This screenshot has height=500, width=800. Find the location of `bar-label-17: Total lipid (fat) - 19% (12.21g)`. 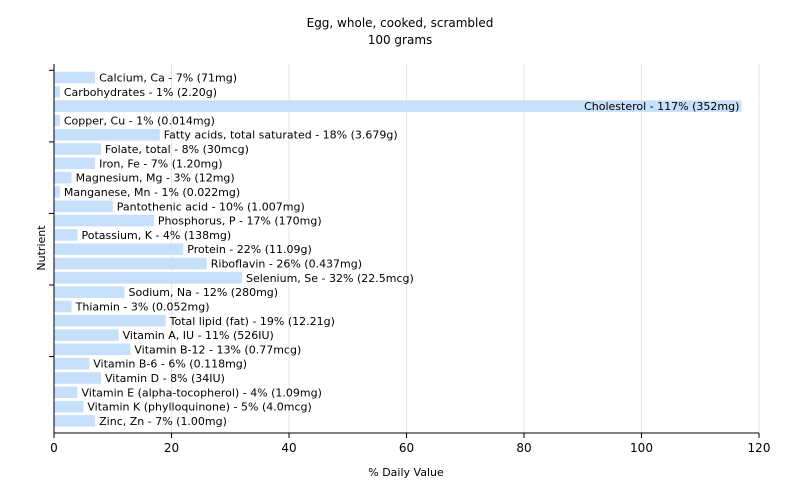

bar-label-17: Total lipid (fat) - 19% (12.21g) is located at coordinates (252, 321).